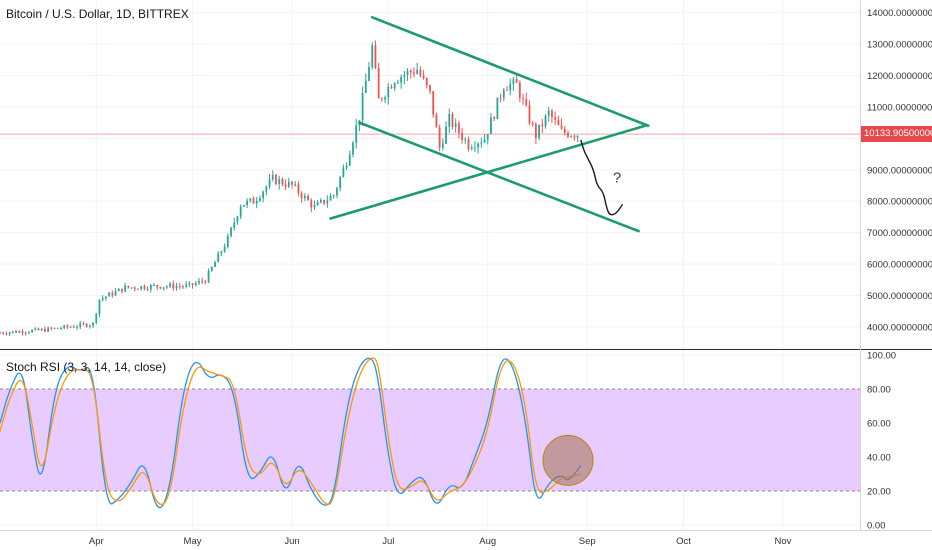 This screenshot has height=550, width=932. What do you see at coordinates (899, 296) in the screenshot?
I see `price-tick-label: 5000.00000000` at bounding box center [899, 296].